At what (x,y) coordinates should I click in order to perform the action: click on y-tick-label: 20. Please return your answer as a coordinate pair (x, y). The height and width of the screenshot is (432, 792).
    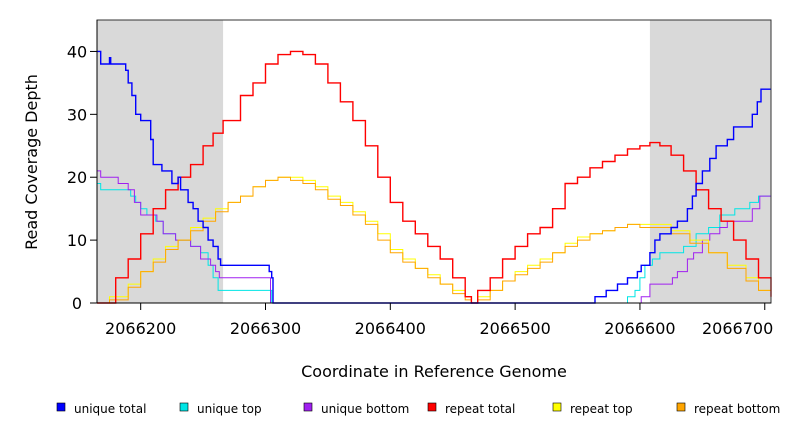
    Looking at the image, I should click on (77, 177).